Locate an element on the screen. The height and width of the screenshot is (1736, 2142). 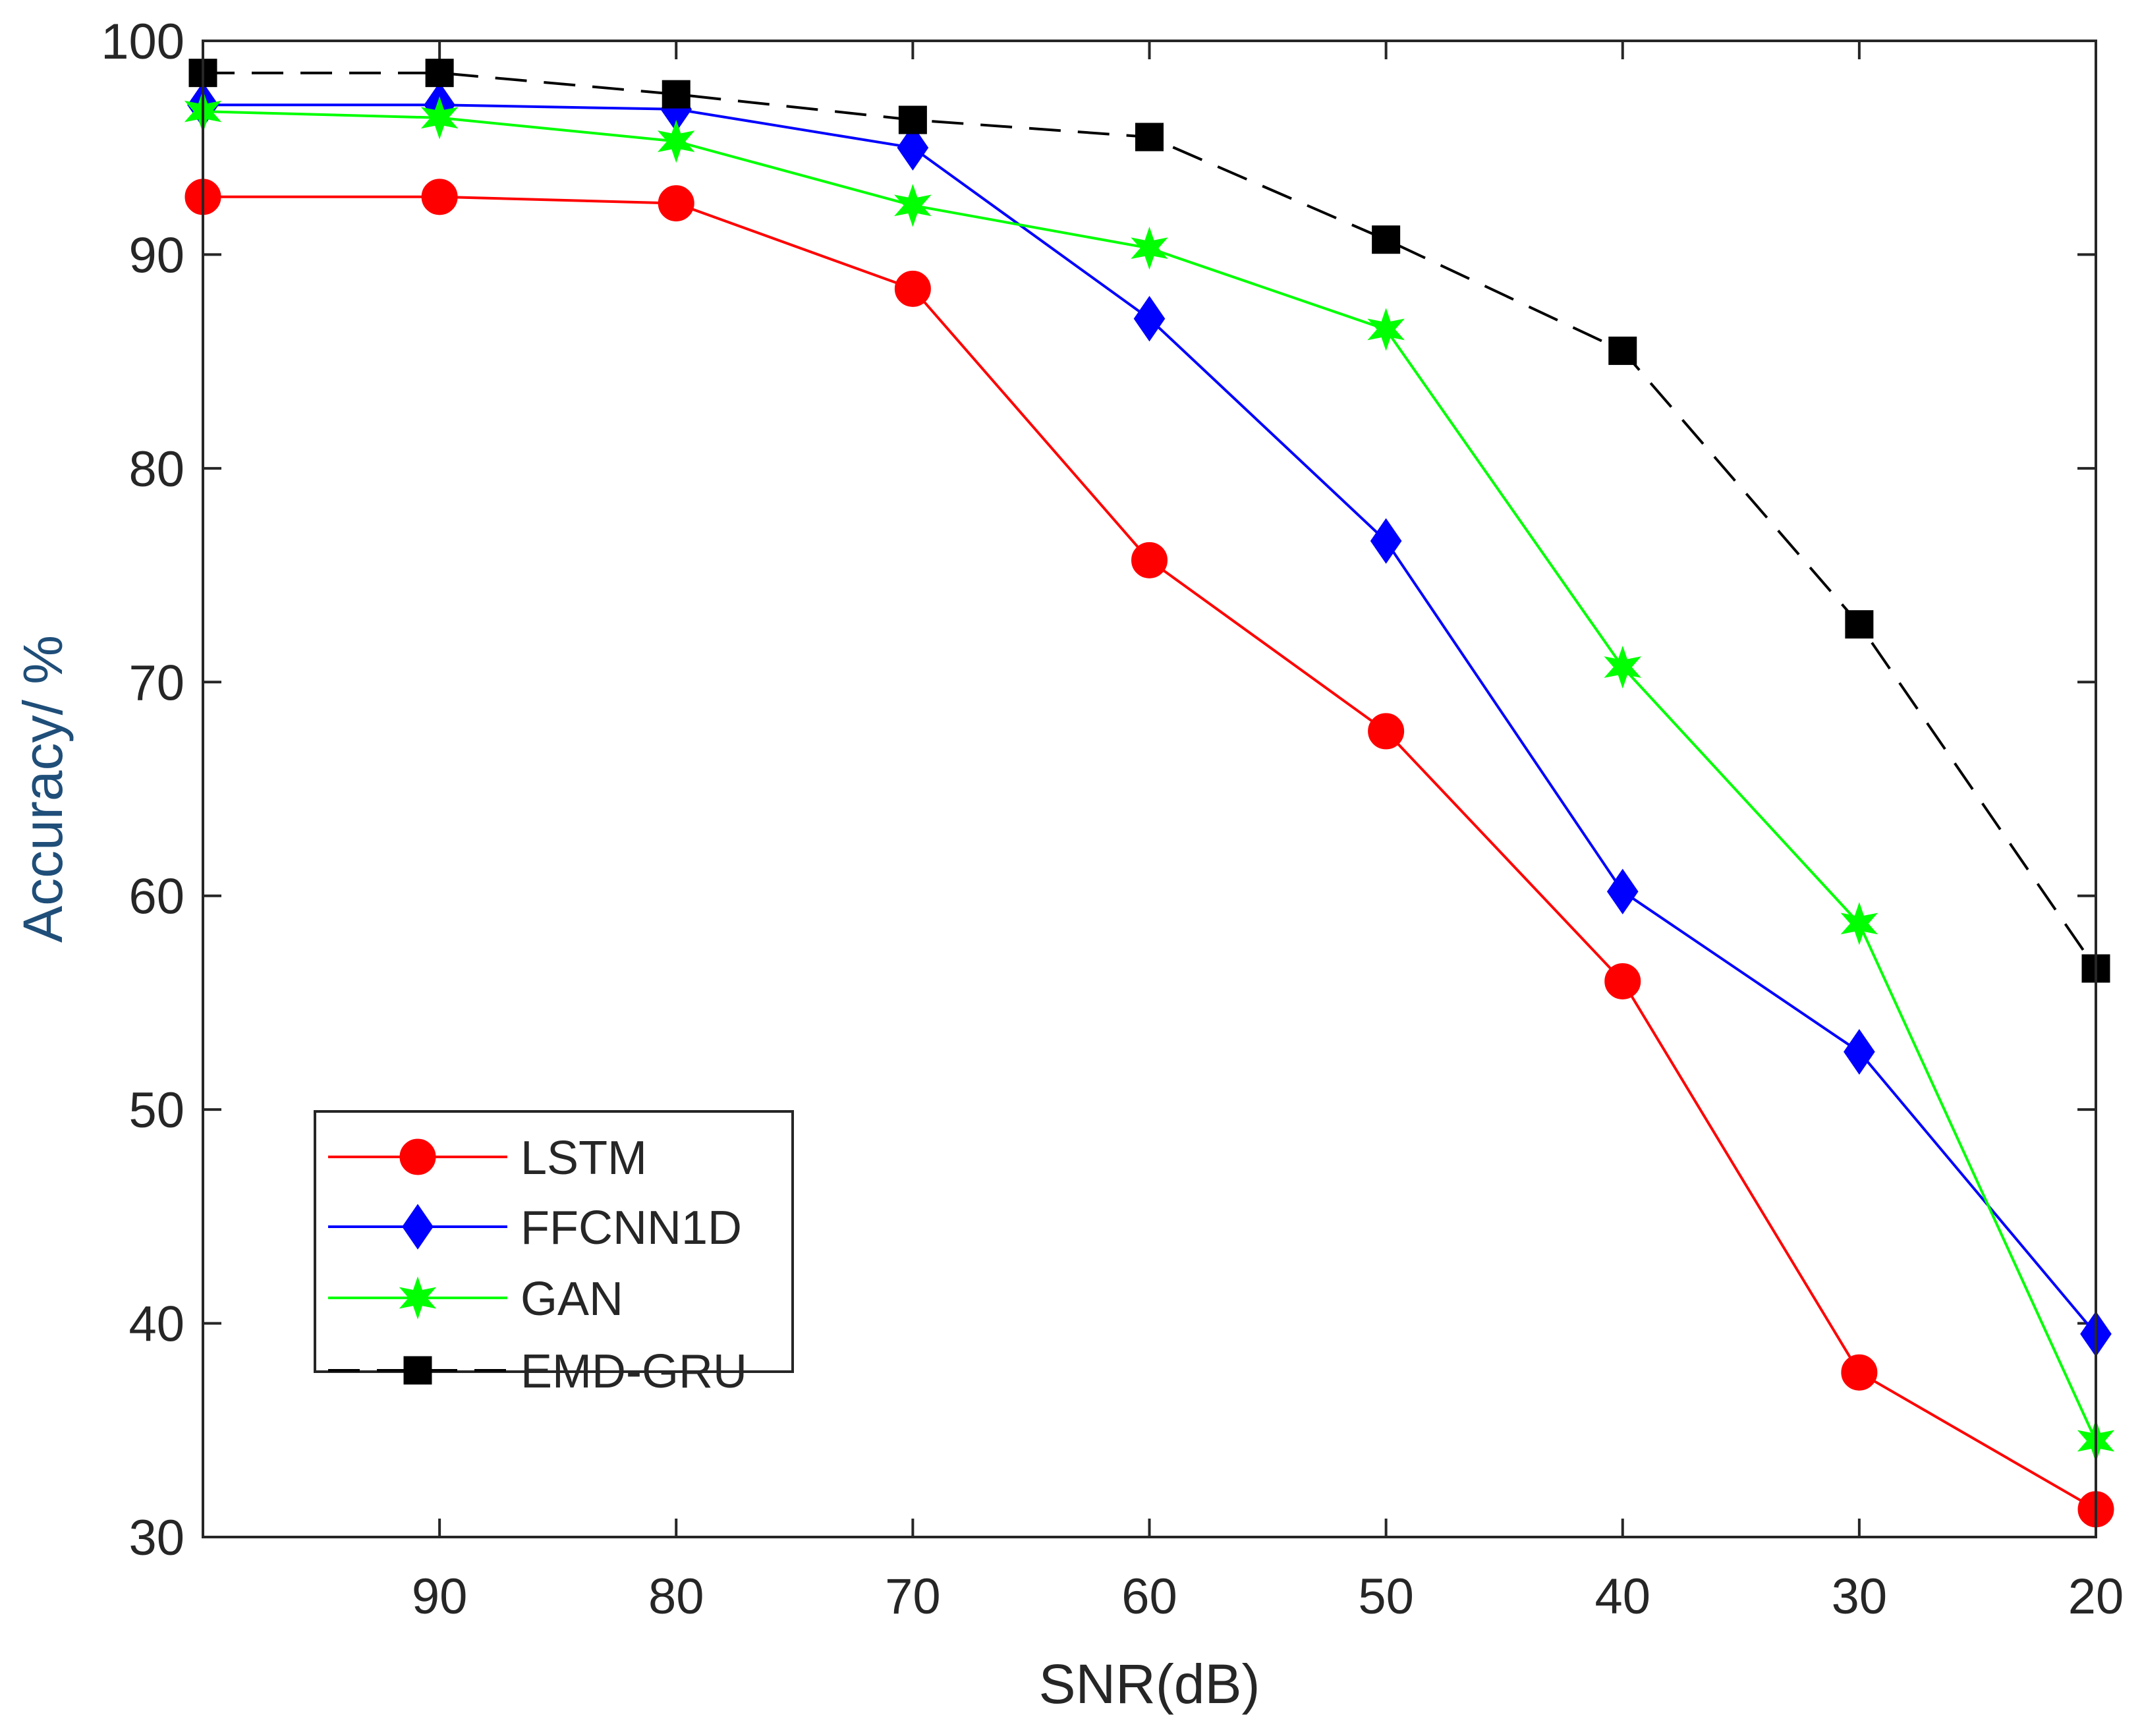
x-tick-label: 70 is located at coordinates (913, 1597).